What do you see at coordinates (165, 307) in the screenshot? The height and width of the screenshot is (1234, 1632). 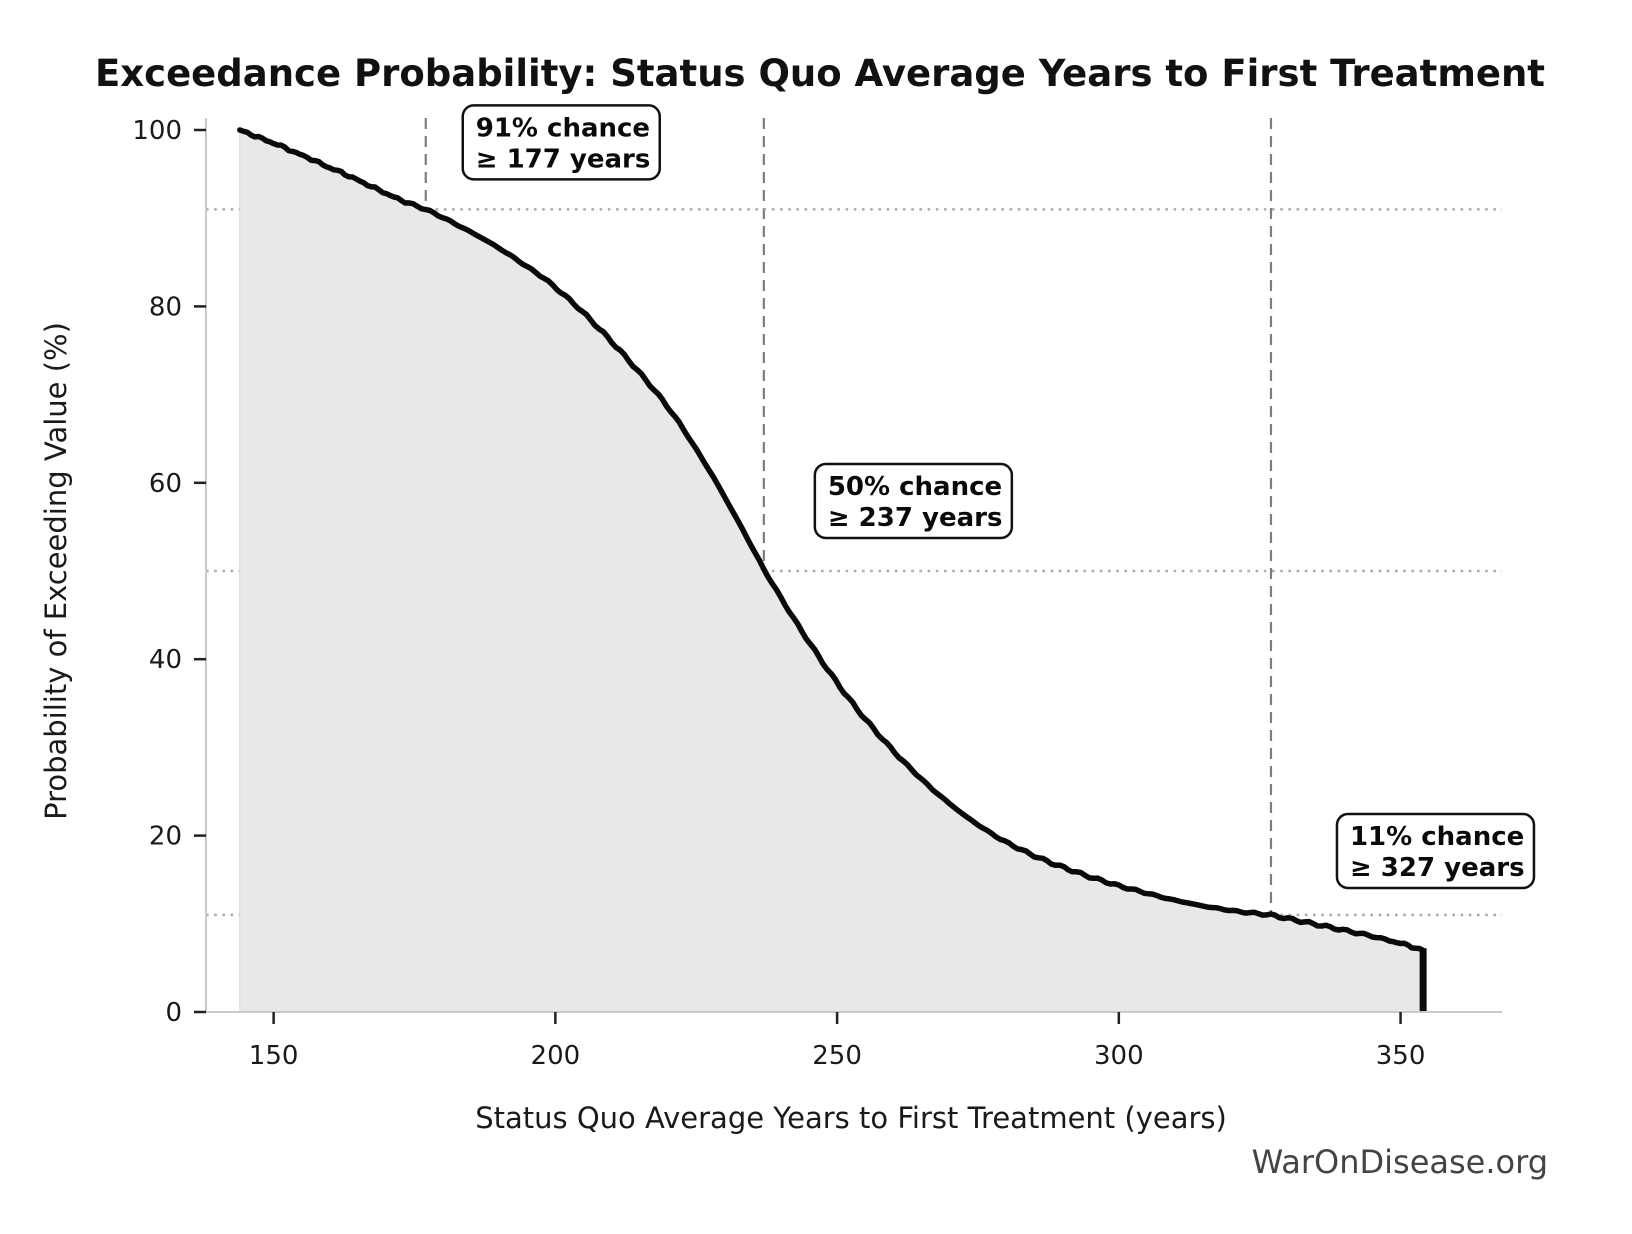 I see `y-tick-label-80: 80` at bounding box center [165, 307].